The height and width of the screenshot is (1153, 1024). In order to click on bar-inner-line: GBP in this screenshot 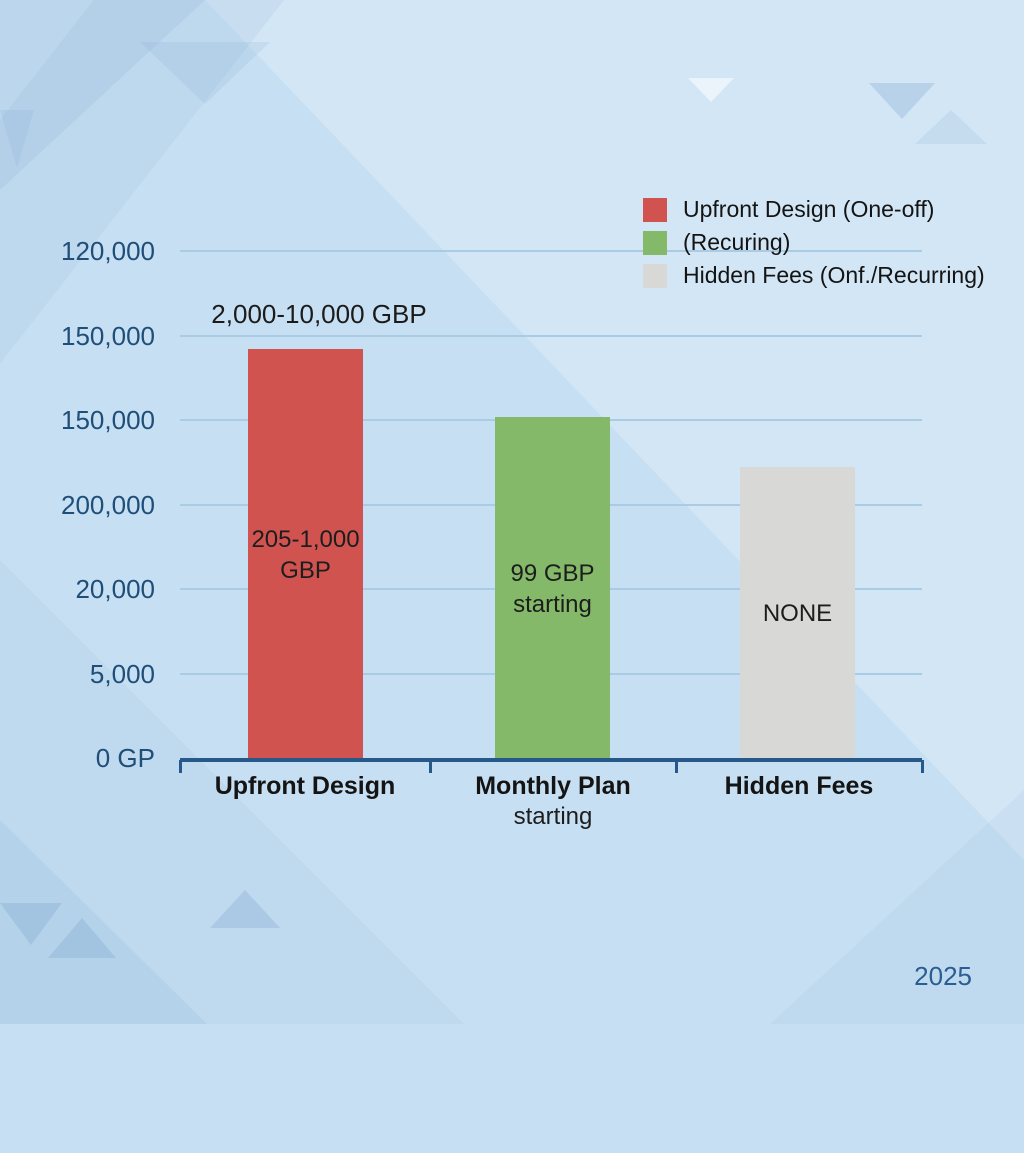, I will do `click(305, 570)`.